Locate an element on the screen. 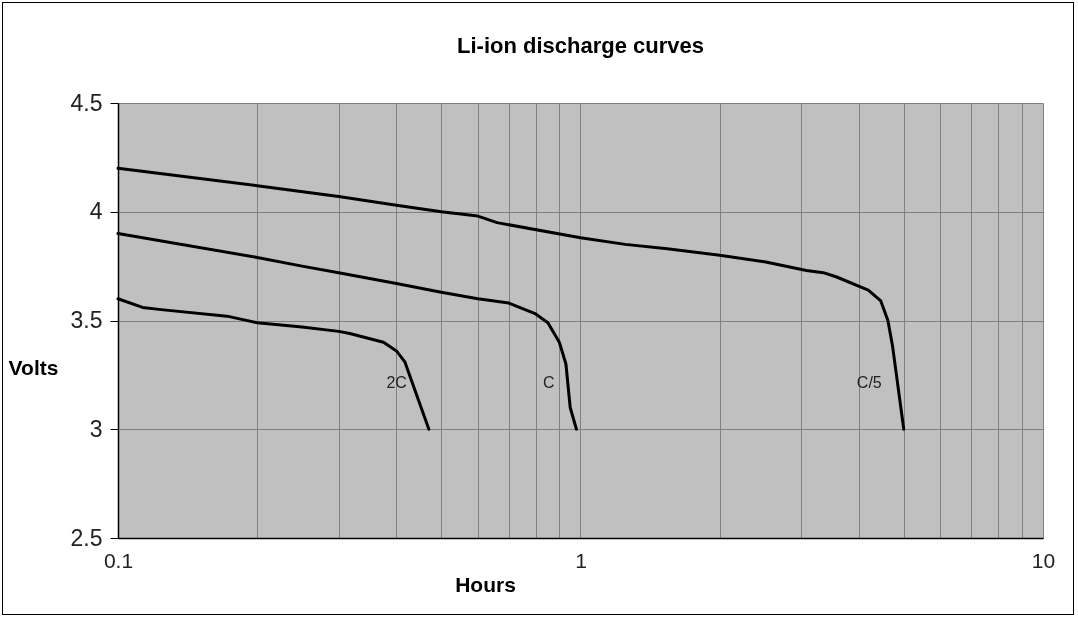 Image resolution: width=1078 pixels, height=617 pixels. y-tick-label: 4.5 is located at coordinates (86, 102).